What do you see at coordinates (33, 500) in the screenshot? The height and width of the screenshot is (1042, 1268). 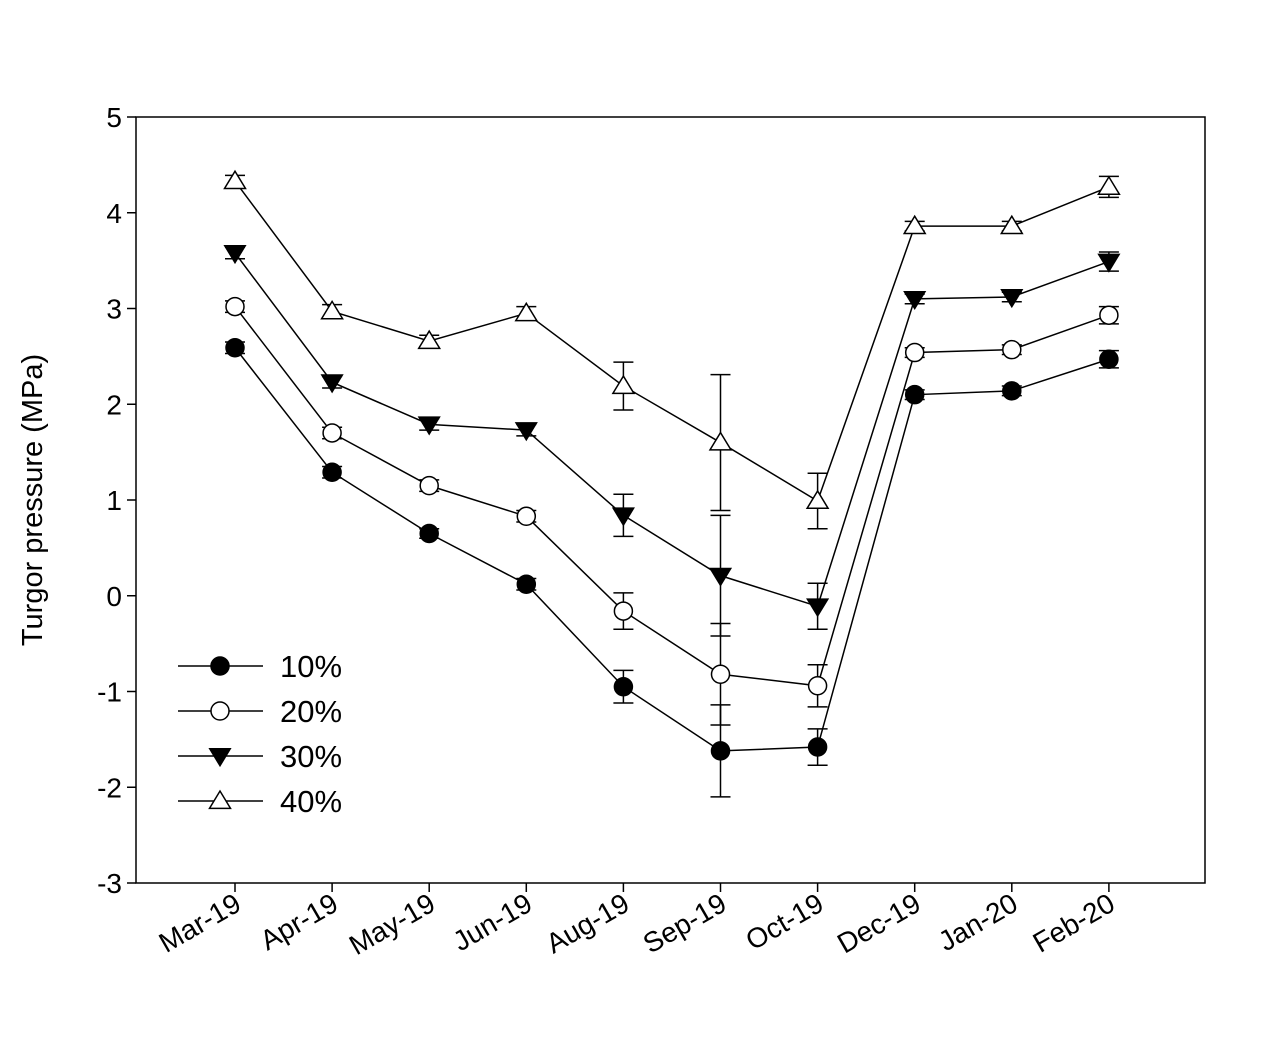 I see `y-axis-title: Turgor pressure (MPa)` at bounding box center [33, 500].